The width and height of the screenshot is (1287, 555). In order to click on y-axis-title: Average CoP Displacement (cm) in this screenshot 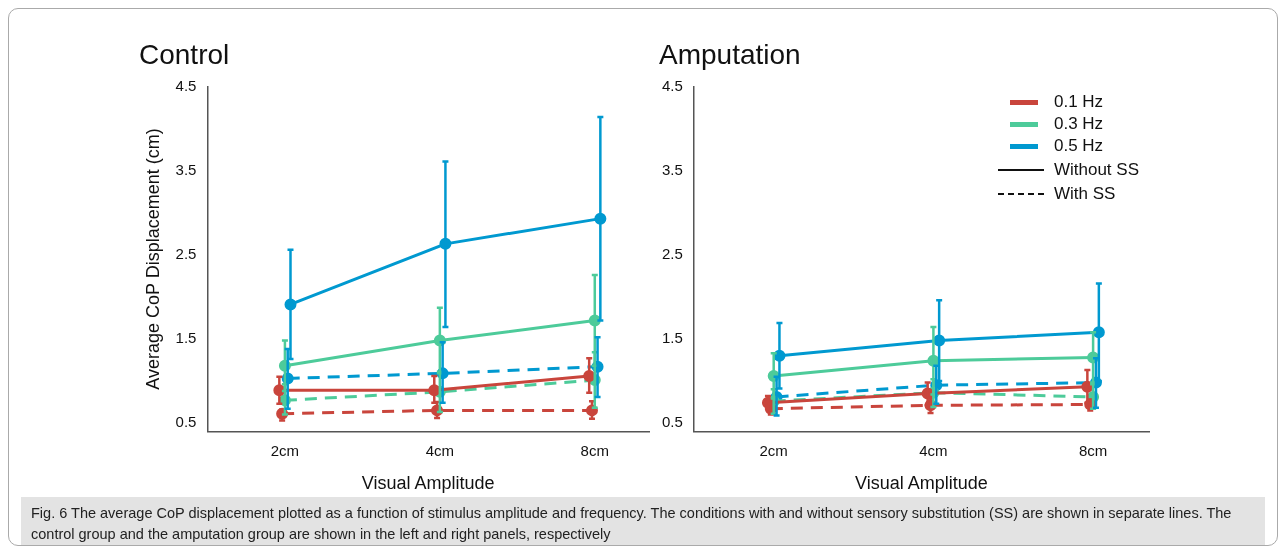, I will do `click(152, 259)`.